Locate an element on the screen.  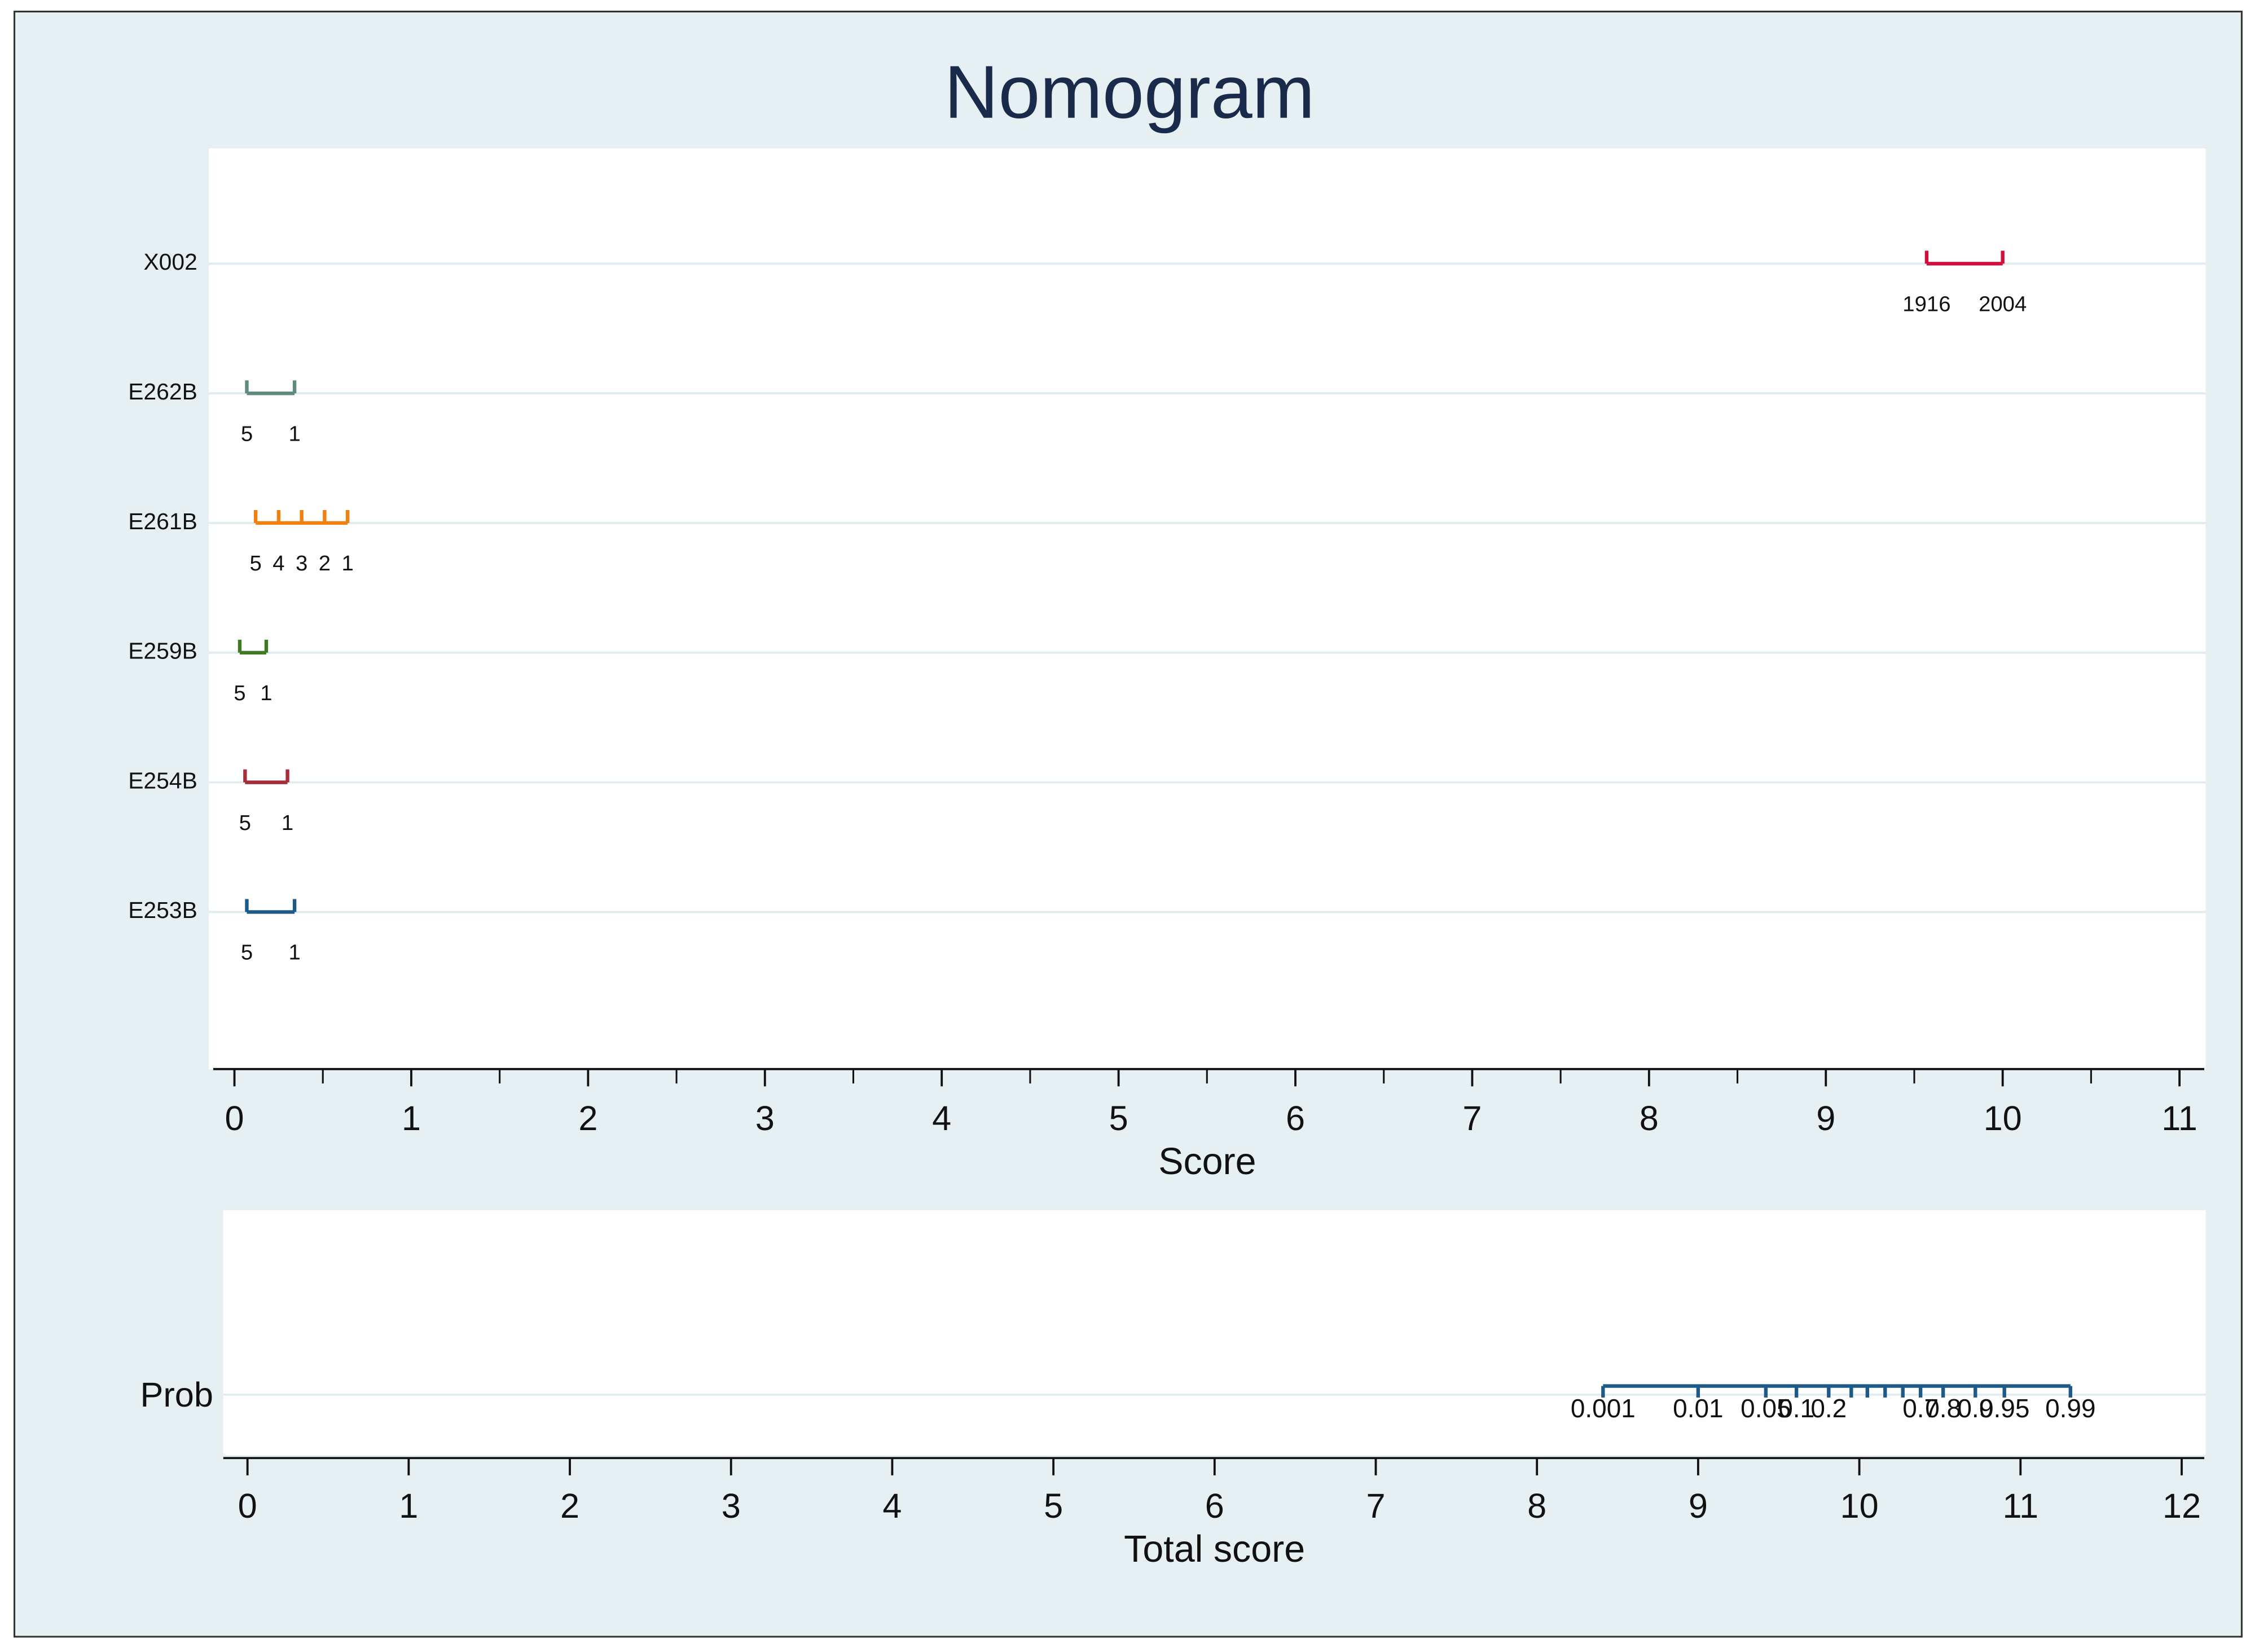
row-label: E253B is located at coordinates (162, 910).